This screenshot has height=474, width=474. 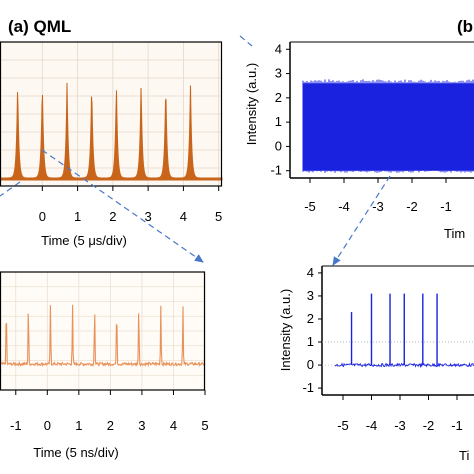 I want to click on panel-a-title: (a) QML, so click(x=39, y=26).